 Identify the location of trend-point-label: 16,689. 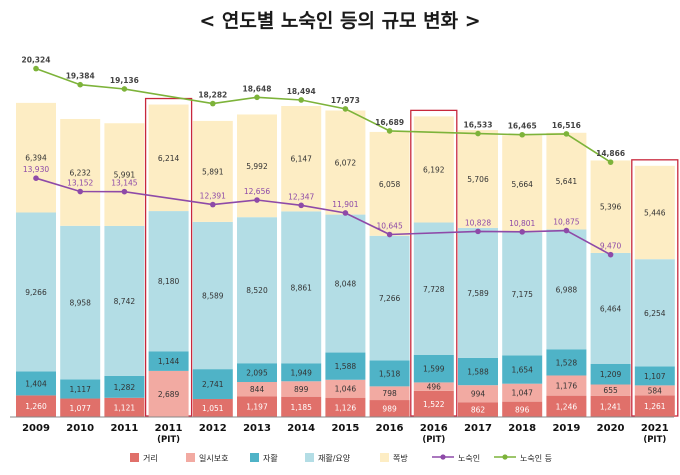
(389, 122).